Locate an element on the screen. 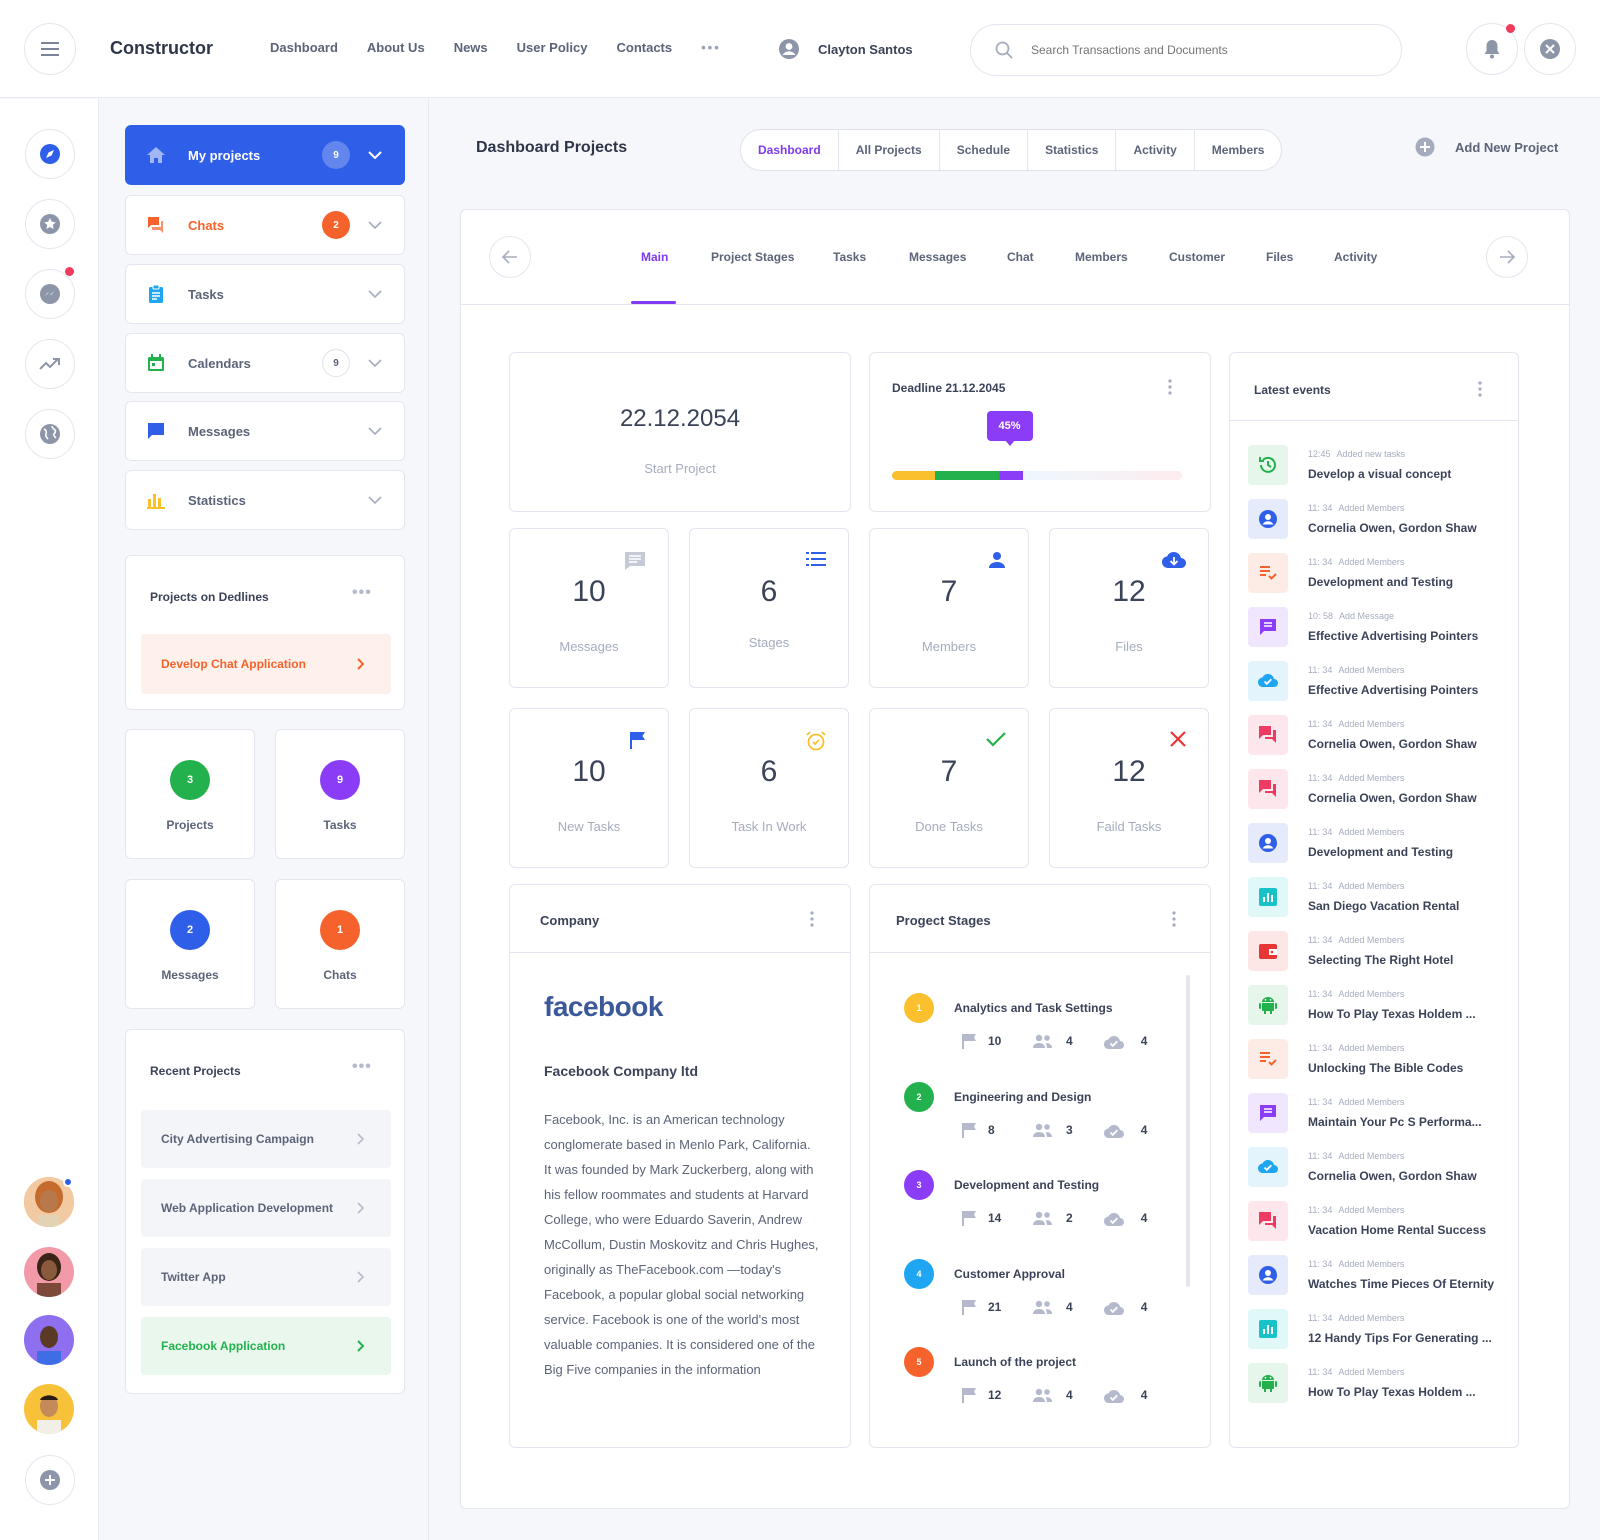  subnav-activity: Activity is located at coordinates (1356, 257).